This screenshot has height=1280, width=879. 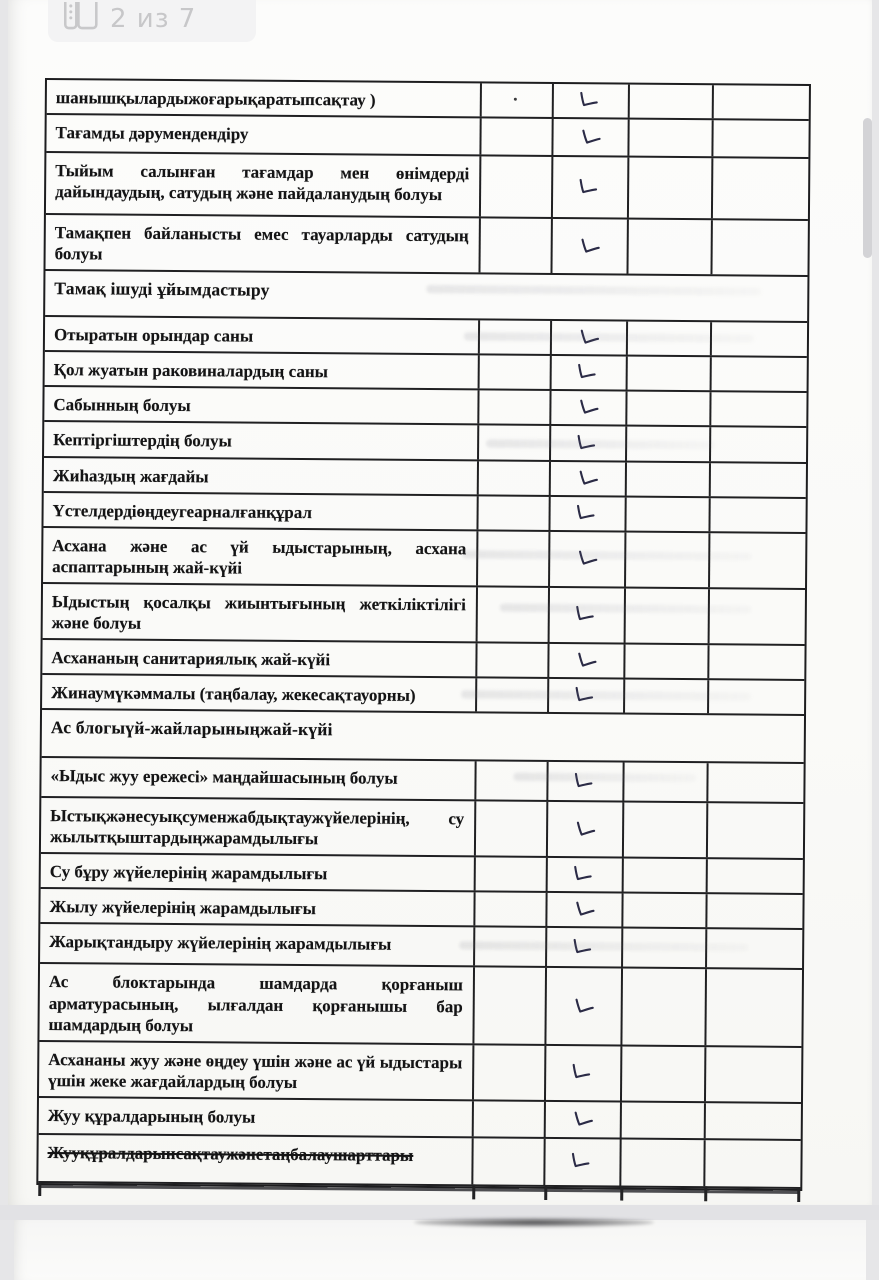 I want to click on section-row: Тамақ ішуді ұйымдастыру, so click(x=426, y=297).